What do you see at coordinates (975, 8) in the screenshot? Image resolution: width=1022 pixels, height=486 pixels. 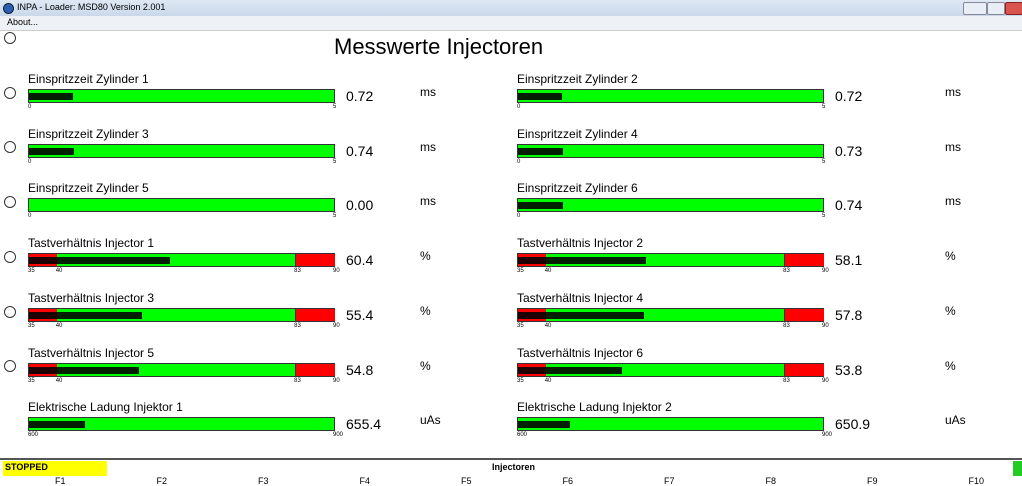 I see `minimize` at bounding box center [975, 8].